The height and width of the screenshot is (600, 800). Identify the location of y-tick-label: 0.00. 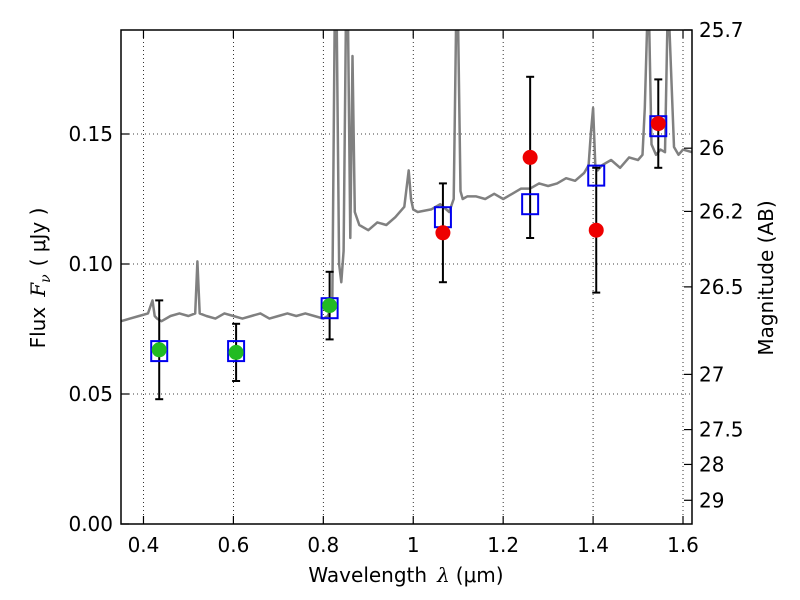
(90, 524).